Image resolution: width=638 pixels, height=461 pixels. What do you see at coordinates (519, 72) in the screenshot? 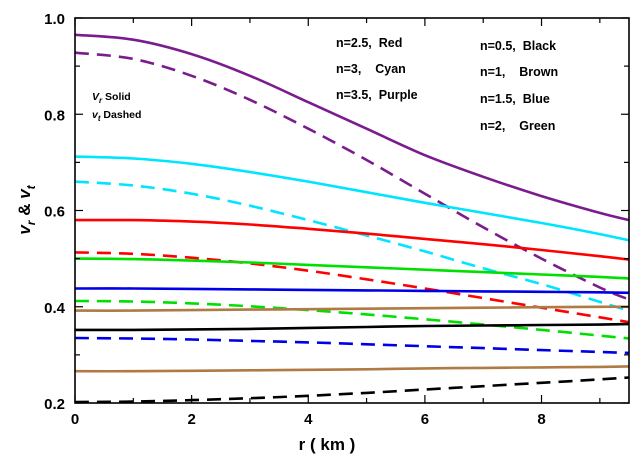
I see `legend-entry-n1: n=1, Brown` at bounding box center [519, 72].